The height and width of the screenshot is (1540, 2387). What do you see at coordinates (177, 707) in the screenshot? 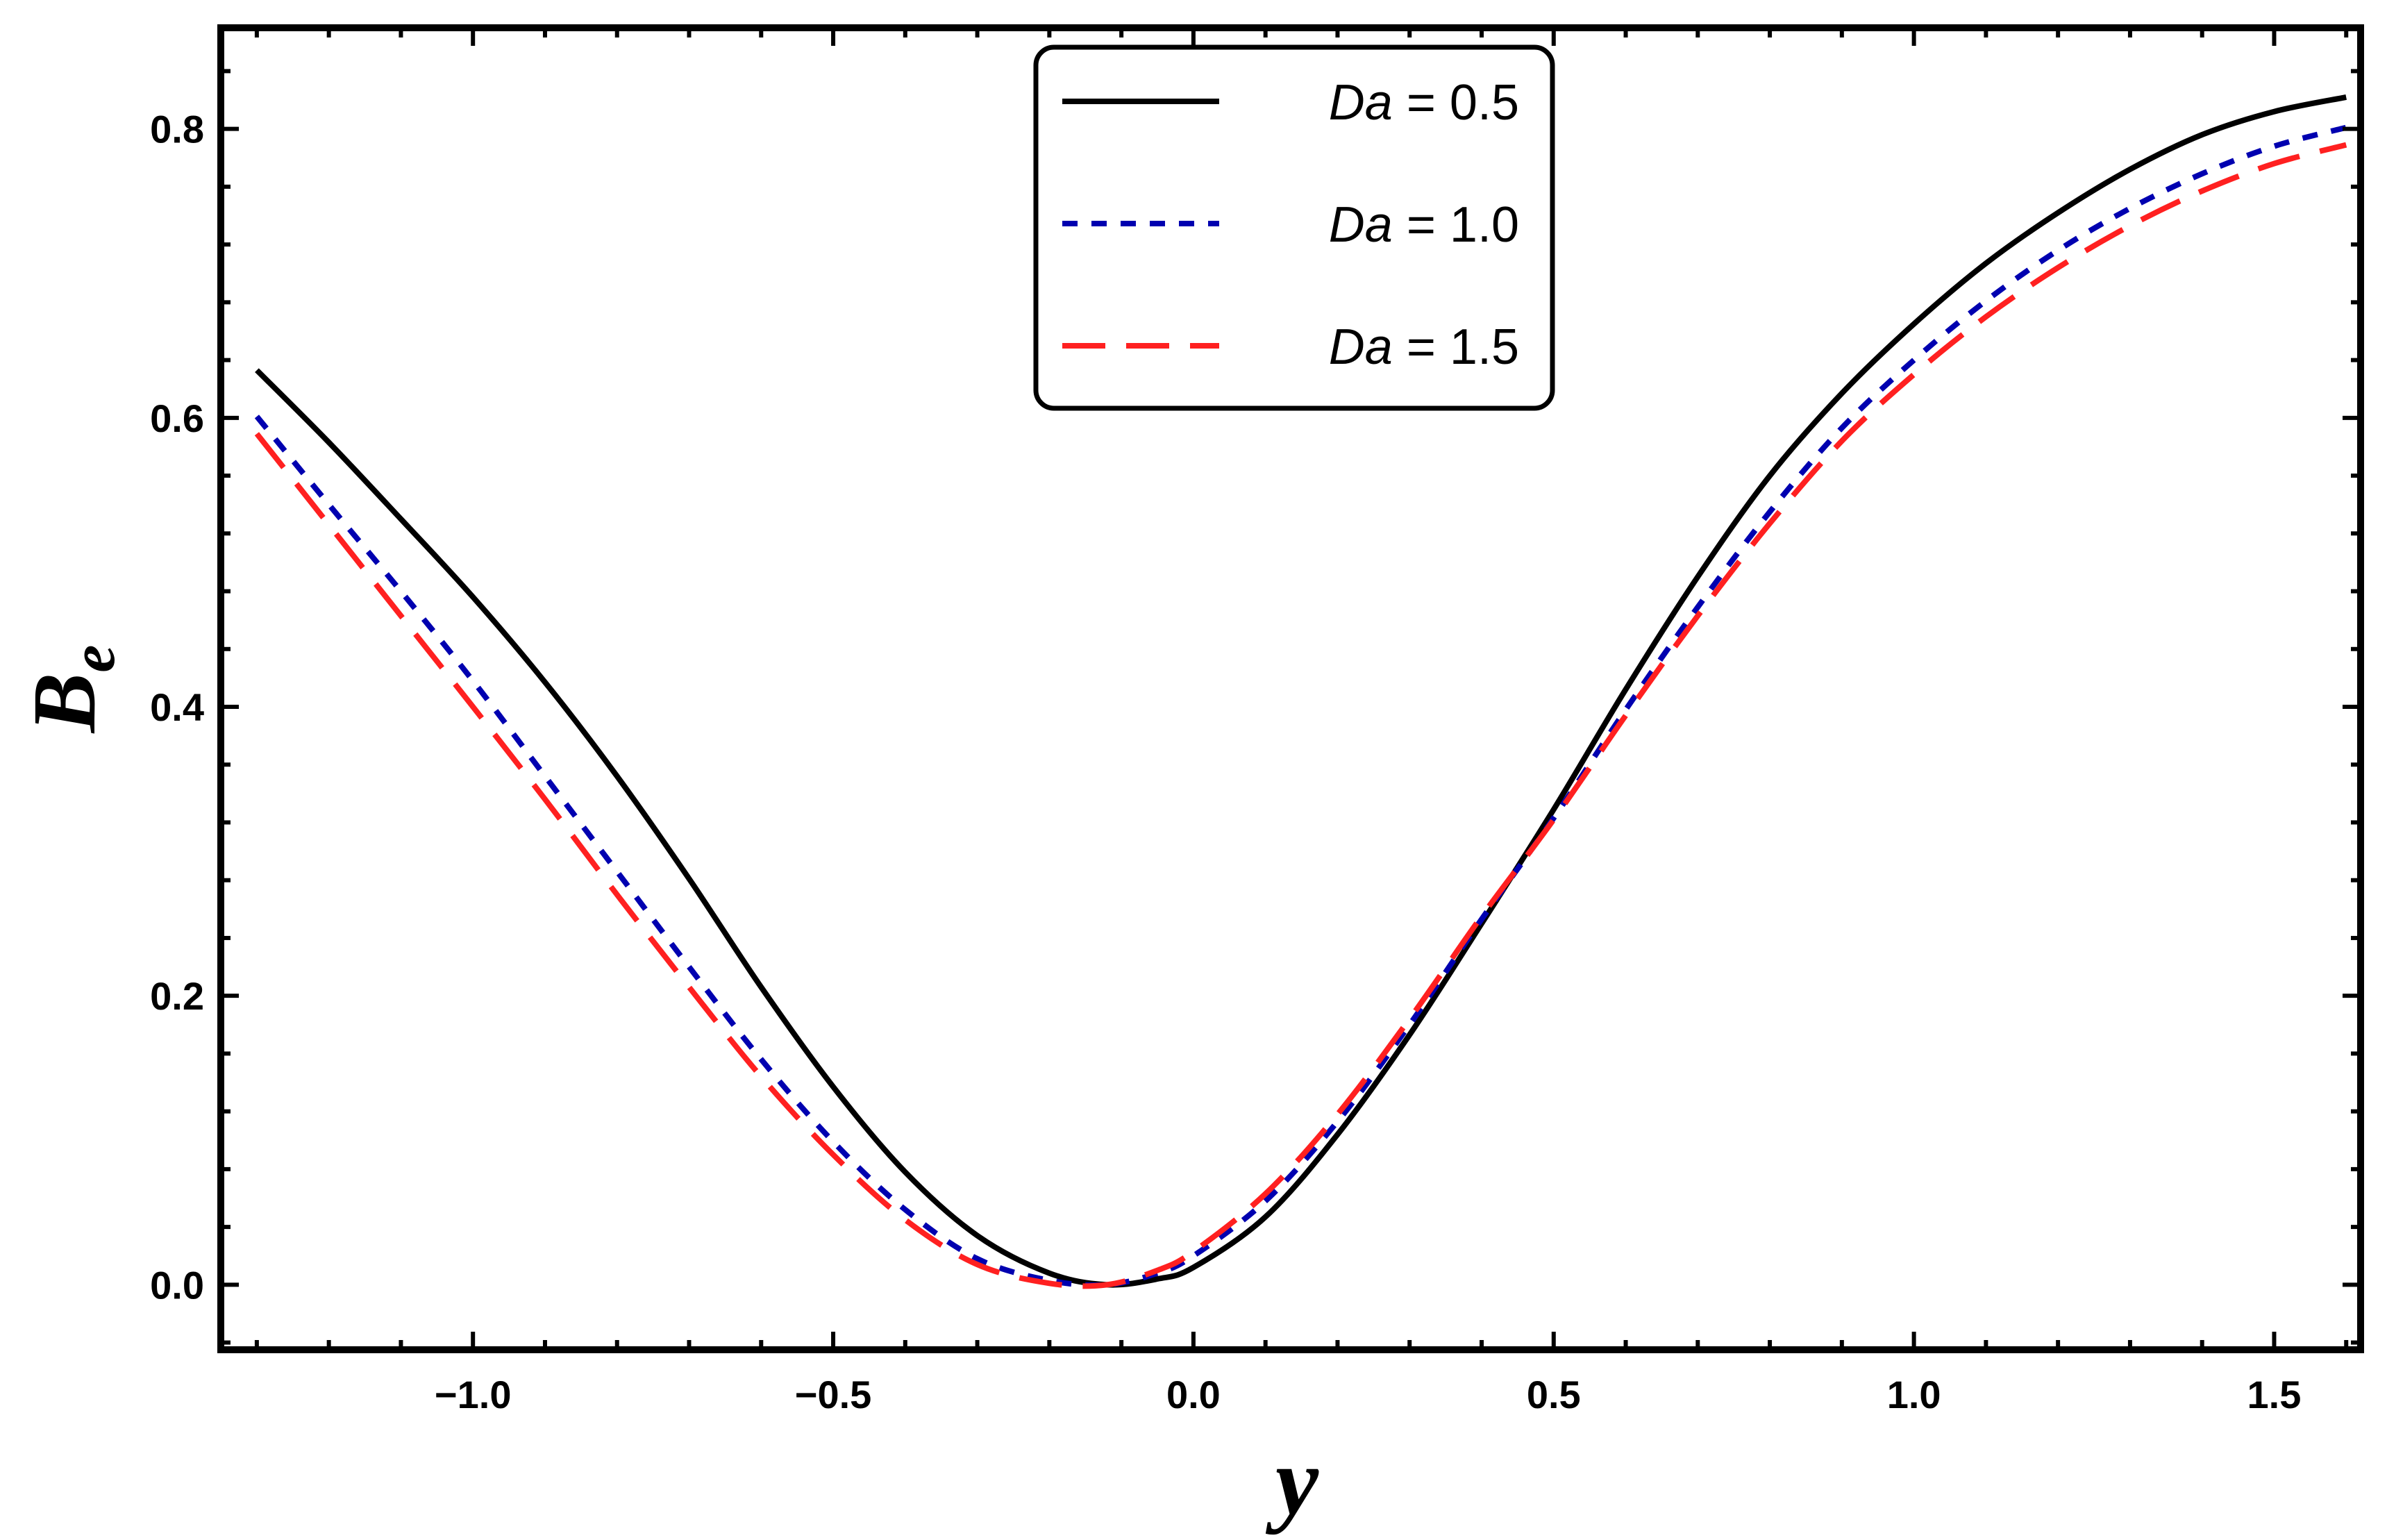
I see `y-tick-label: 0.4` at bounding box center [177, 707].